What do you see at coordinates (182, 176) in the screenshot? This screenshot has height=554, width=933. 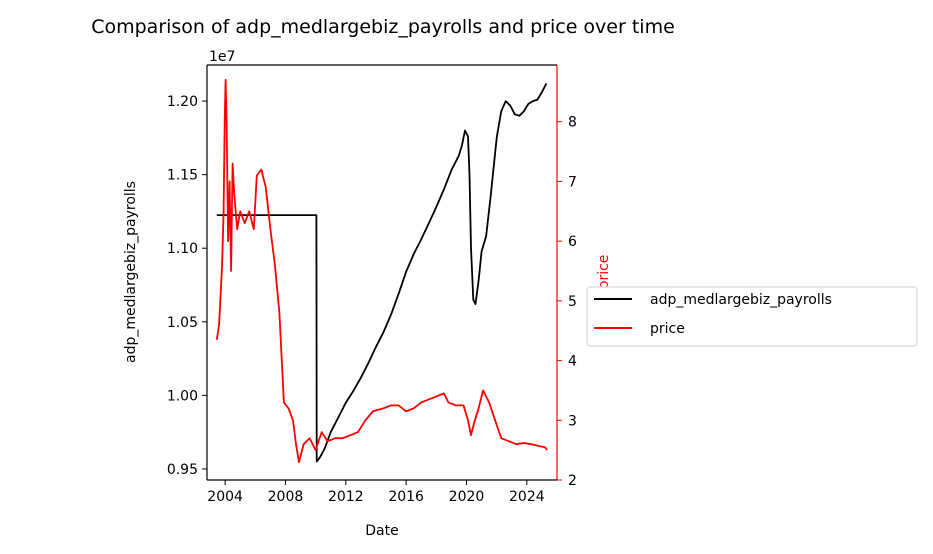 I see `left-y-tick-label: 1.15` at bounding box center [182, 176].